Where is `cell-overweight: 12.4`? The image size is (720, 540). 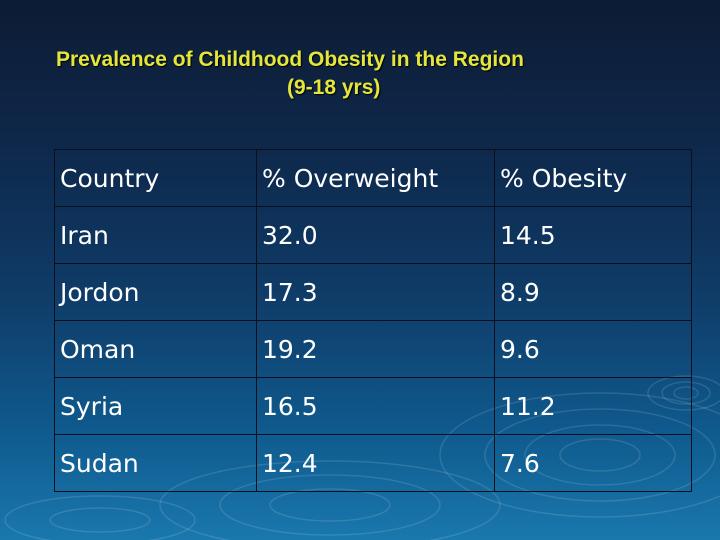 cell-overweight: 12.4 is located at coordinates (375, 463).